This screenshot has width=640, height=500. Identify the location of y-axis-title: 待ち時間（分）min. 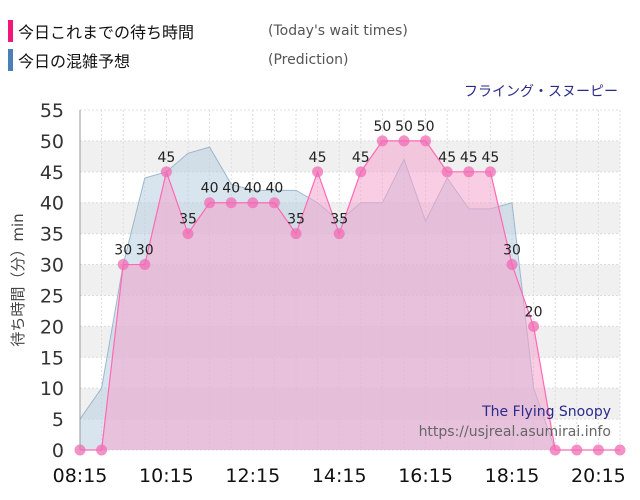
(18, 279).